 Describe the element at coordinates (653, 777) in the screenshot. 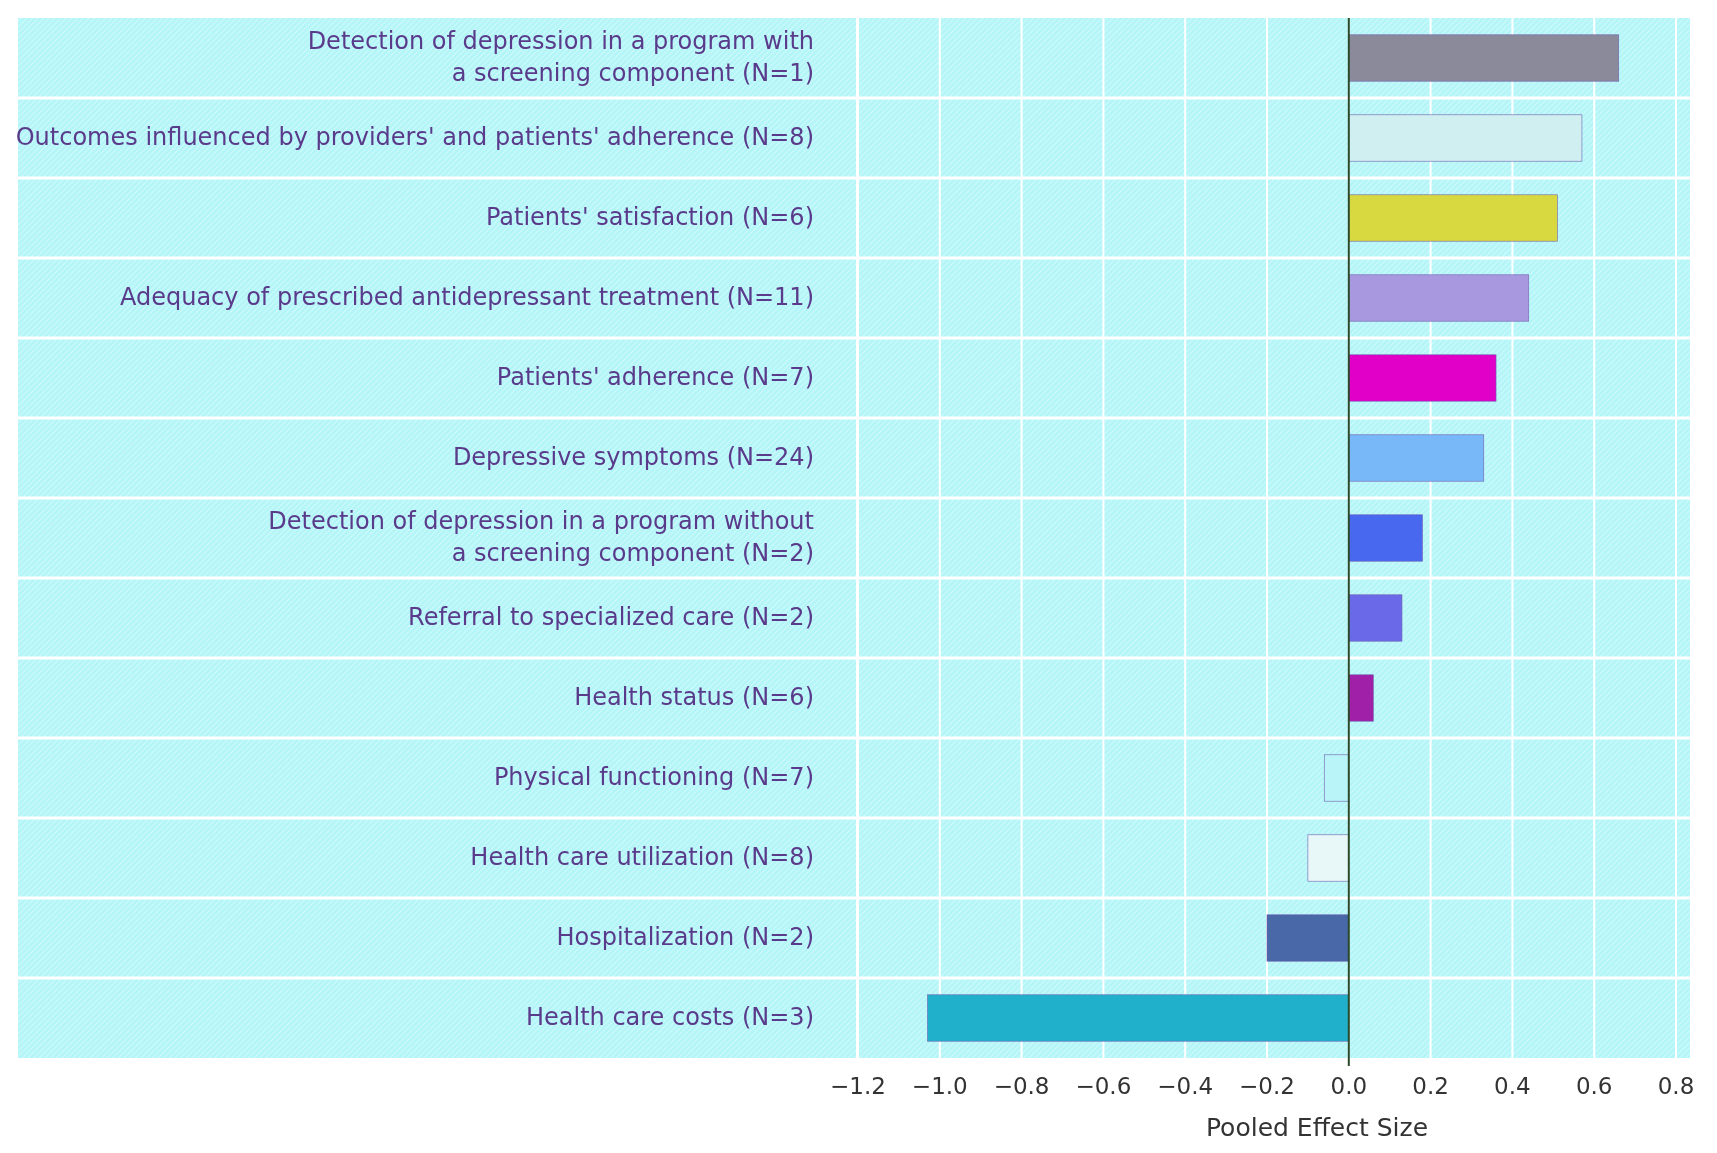

I see `y-tick-label: Physical functioning (N=7)` at that location.